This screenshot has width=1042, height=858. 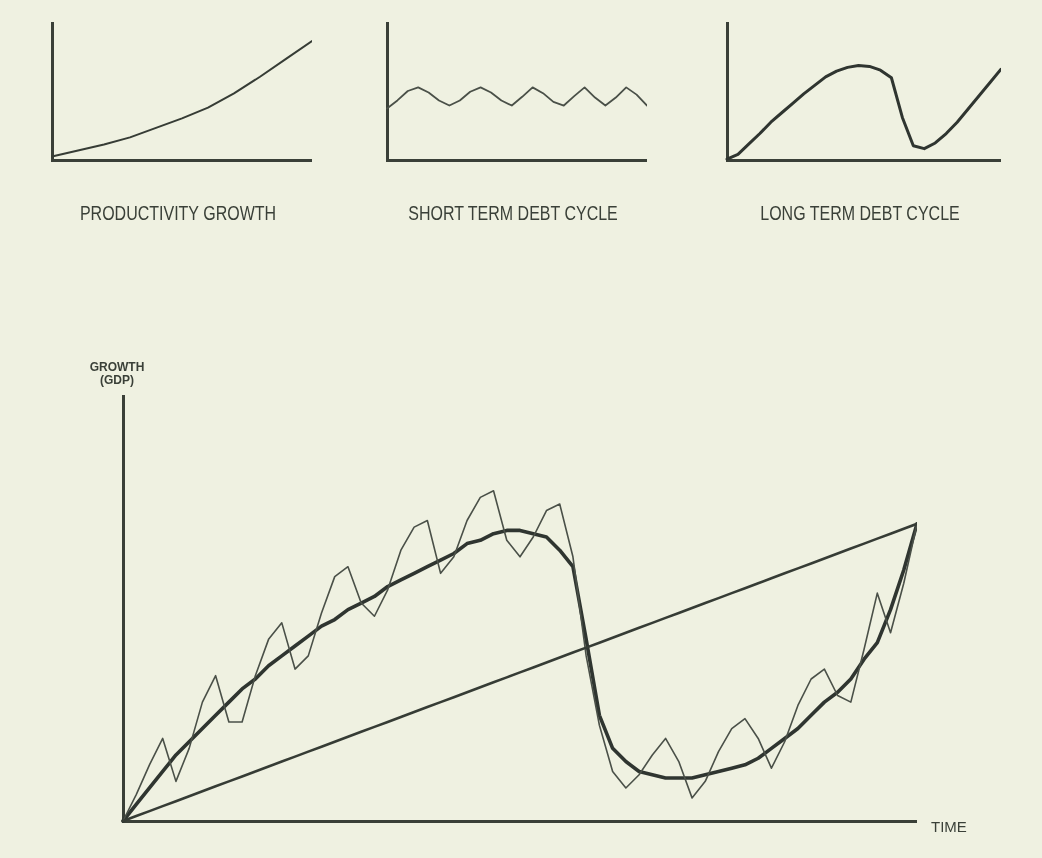 I want to click on text: SHORT TERM DEBT CYCLE, so click(x=513, y=213).